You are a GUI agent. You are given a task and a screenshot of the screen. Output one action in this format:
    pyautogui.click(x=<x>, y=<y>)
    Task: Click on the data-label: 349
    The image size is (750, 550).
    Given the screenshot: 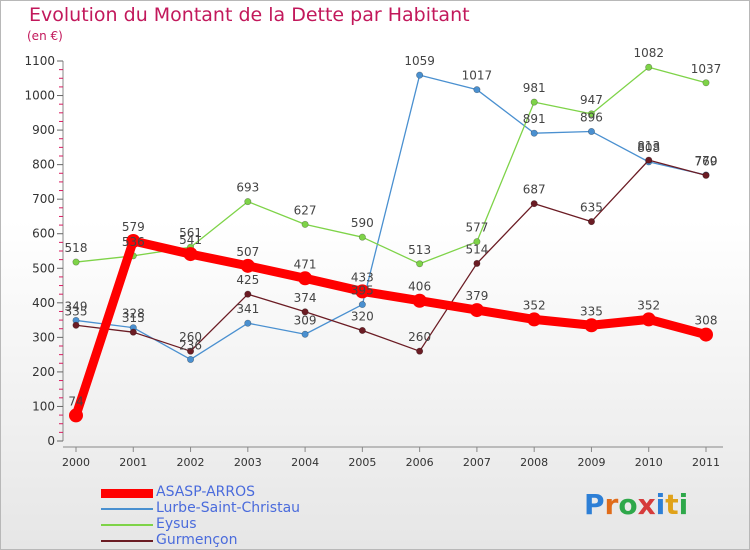 What is the action you would take?
    pyautogui.click(x=76, y=306)
    